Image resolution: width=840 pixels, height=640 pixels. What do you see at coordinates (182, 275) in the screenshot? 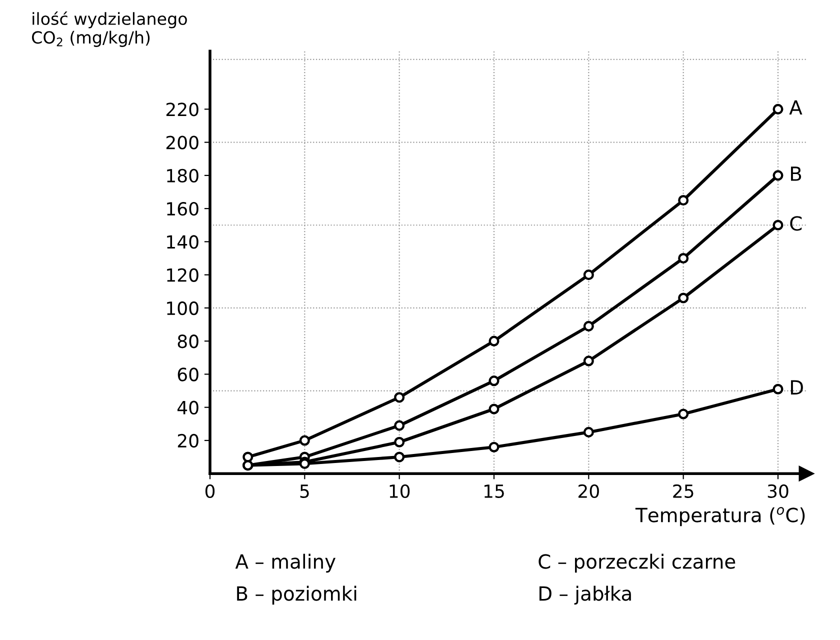
I see `y-tick-label: 120` at bounding box center [182, 275].